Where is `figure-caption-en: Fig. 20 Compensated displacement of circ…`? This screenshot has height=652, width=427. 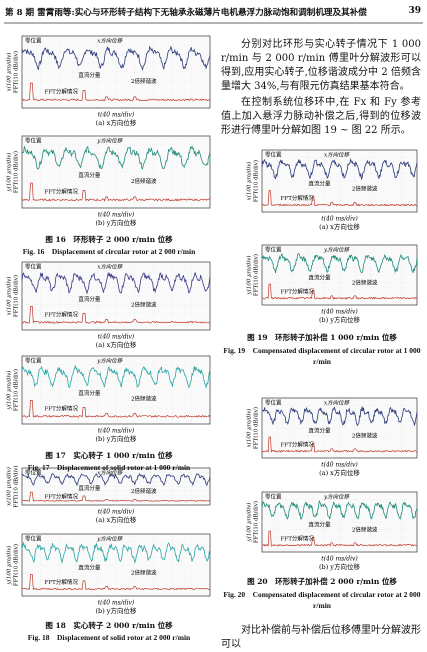
figure-caption-en: Fig. 20 Compensated displacement of circ… is located at coordinates (322, 600).